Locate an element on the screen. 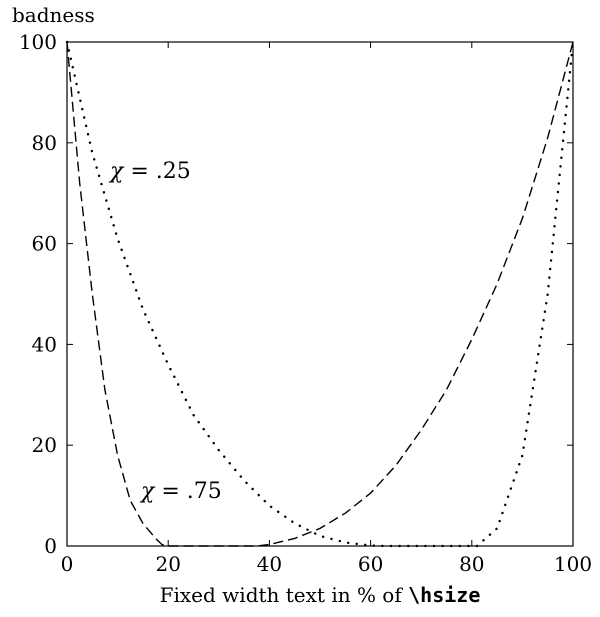  series-label-chi-075: χ = .75 is located at coordinates (180, 491).